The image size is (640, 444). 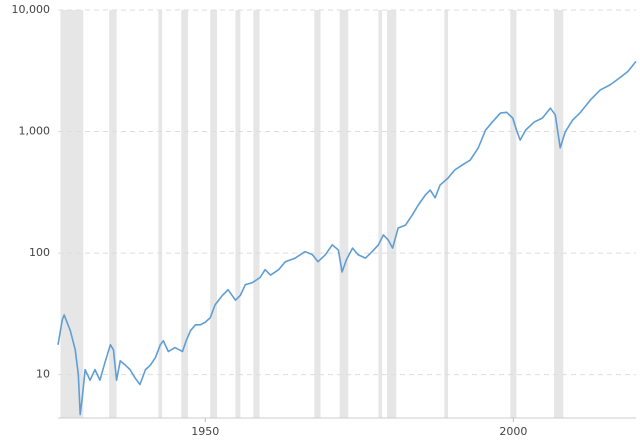 I want to click on y-tick-label: 10,000, so click(x=31, y=9).